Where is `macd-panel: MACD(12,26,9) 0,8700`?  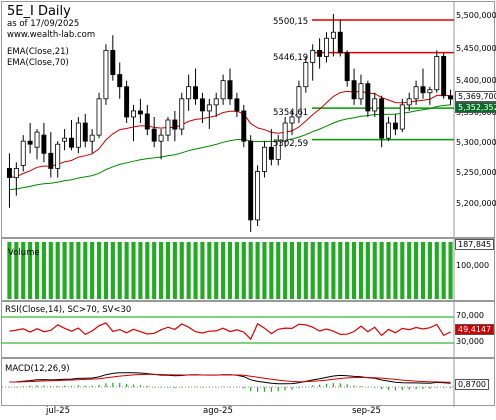 macd-panel: MACD(12,26,9) 0,8700 is located at coordinates (248, 382).